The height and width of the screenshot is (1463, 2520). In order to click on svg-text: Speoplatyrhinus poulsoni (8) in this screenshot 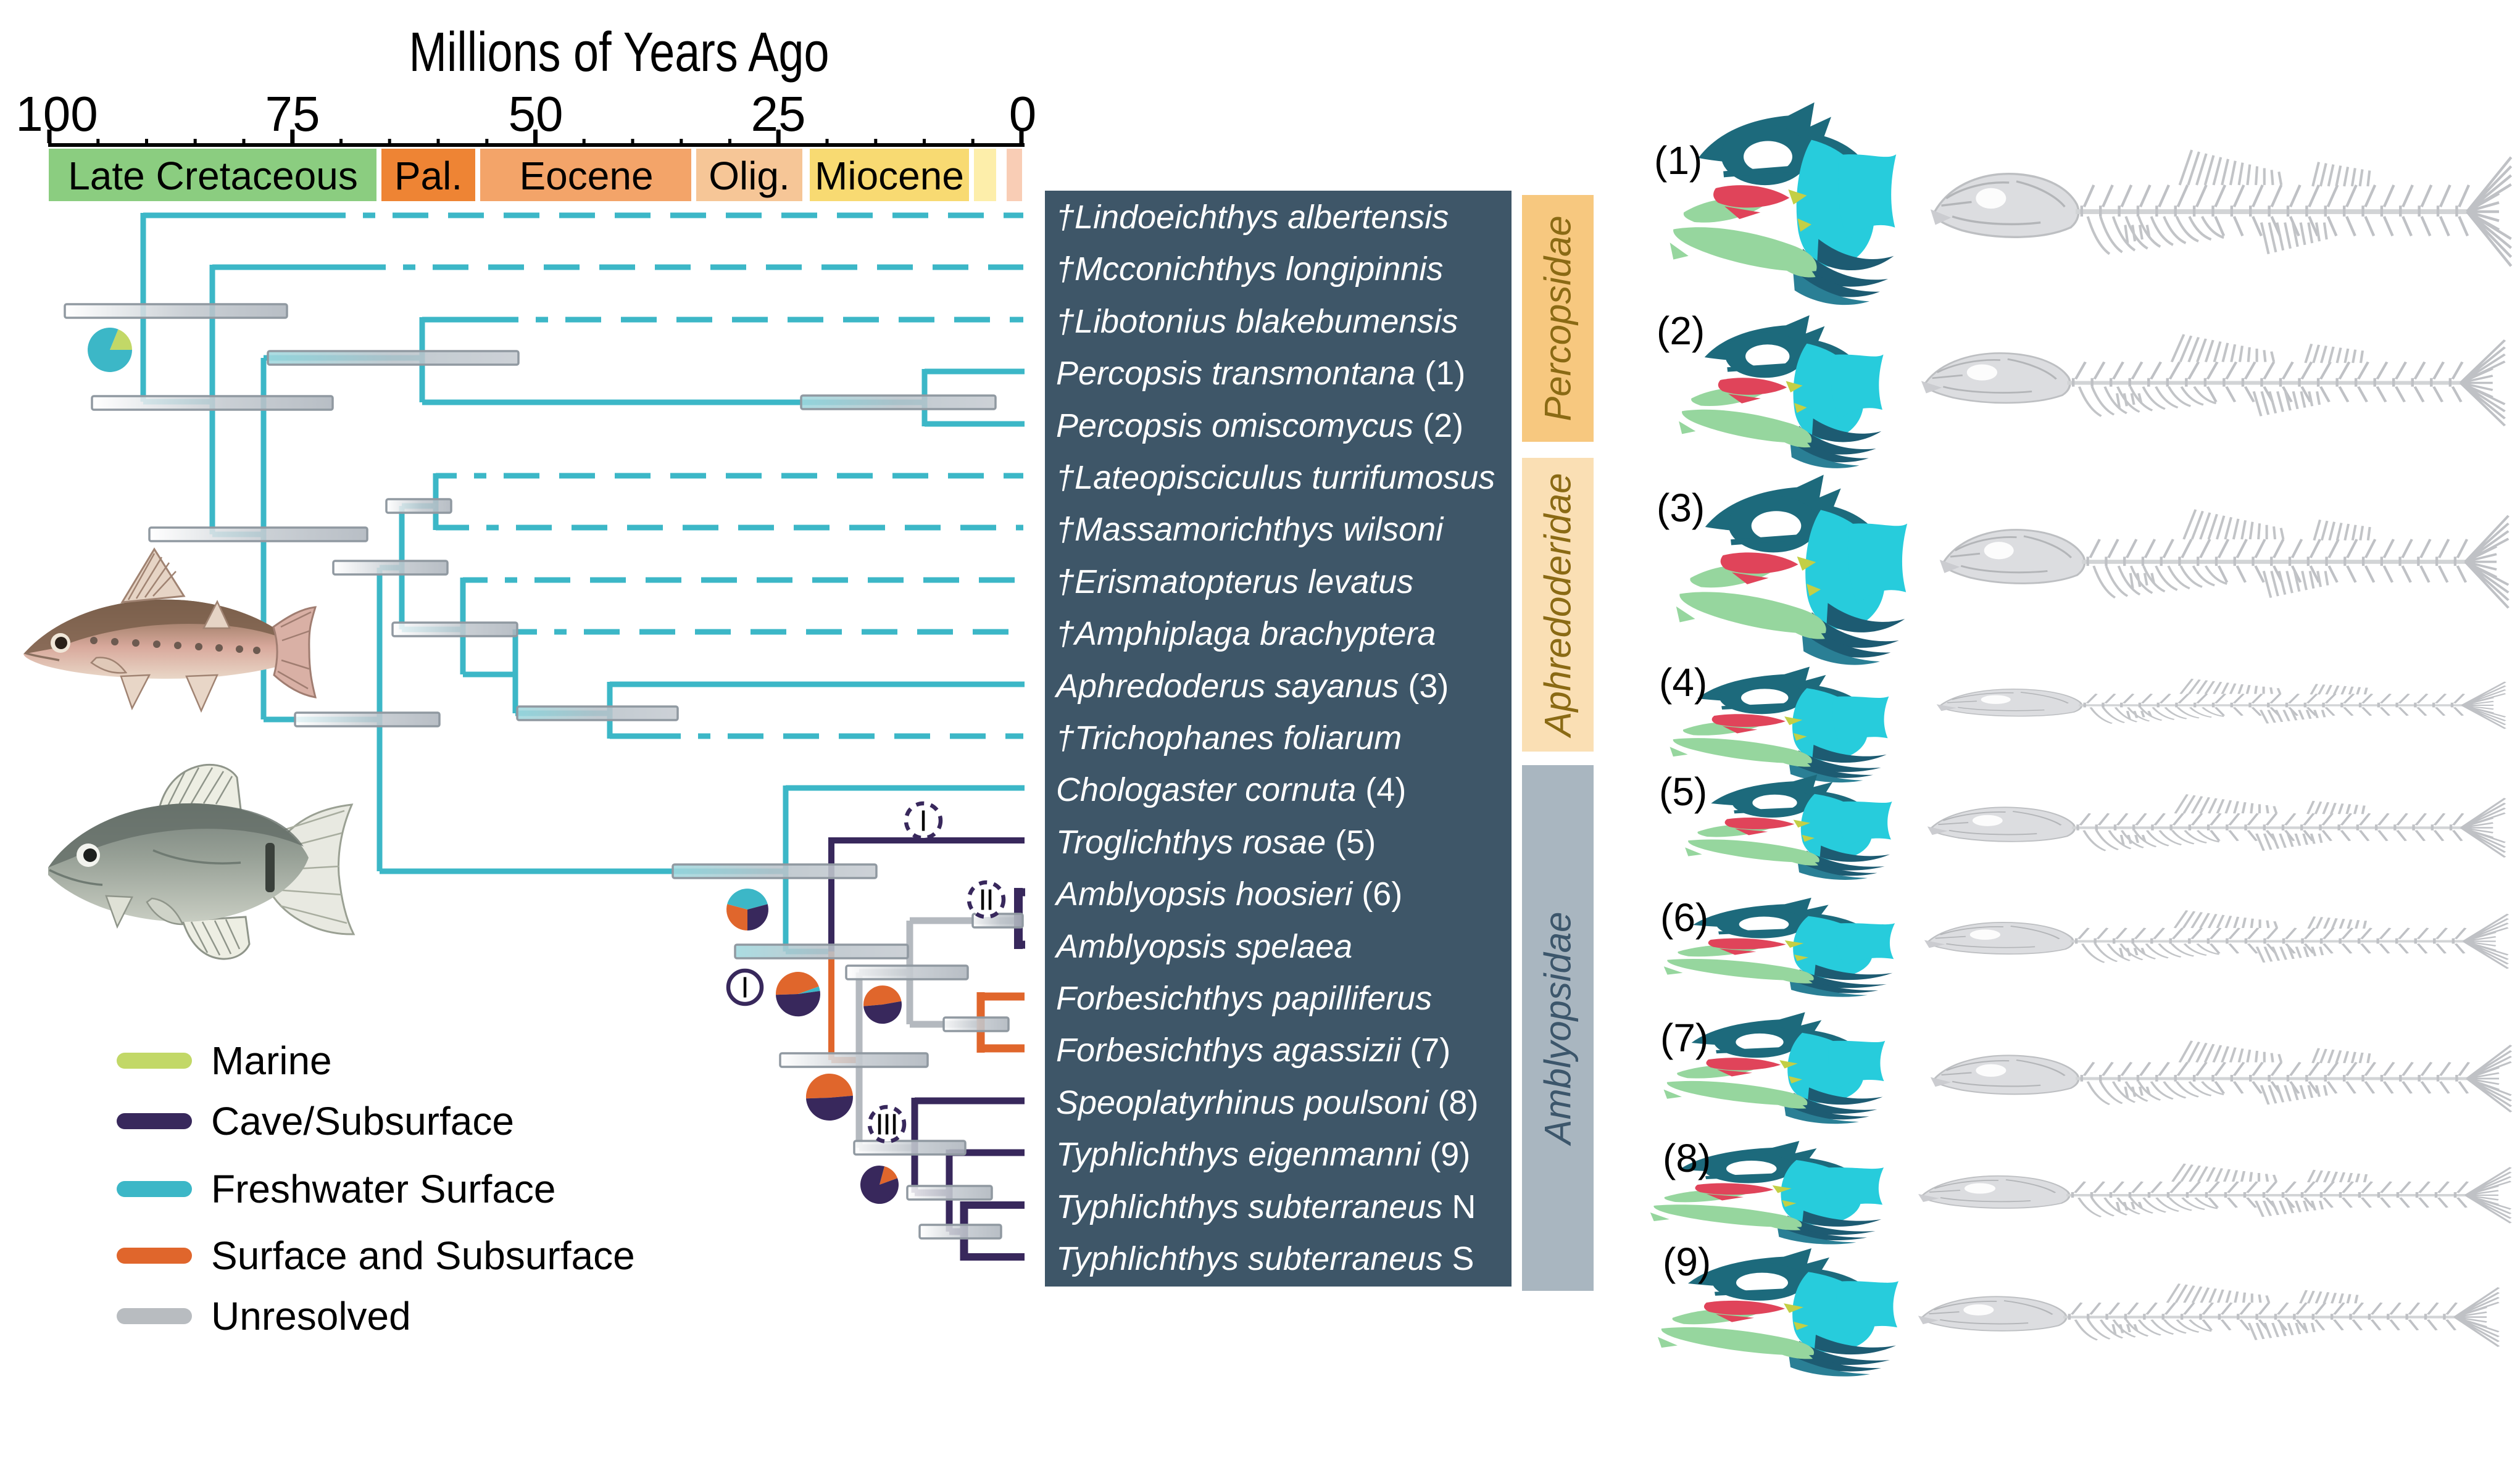, I will do `click(1267, 1102)`.